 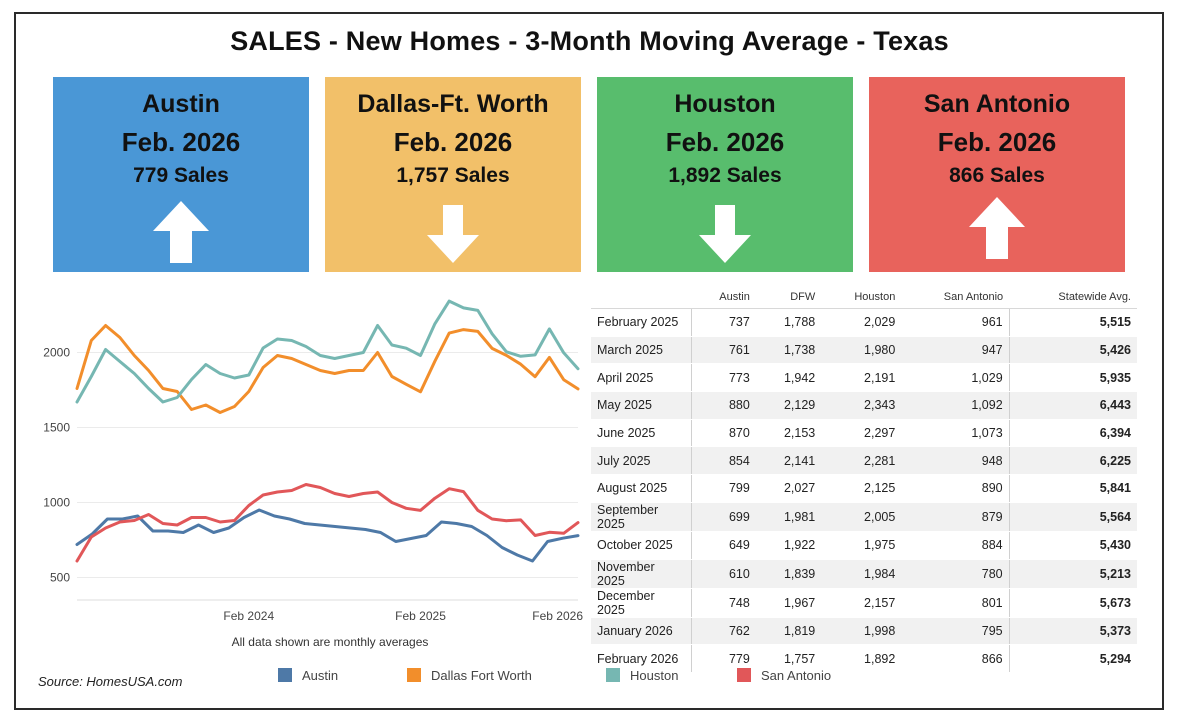 I want to click on table-cell-statewide: 5,515, so click(x=1072, y=322).